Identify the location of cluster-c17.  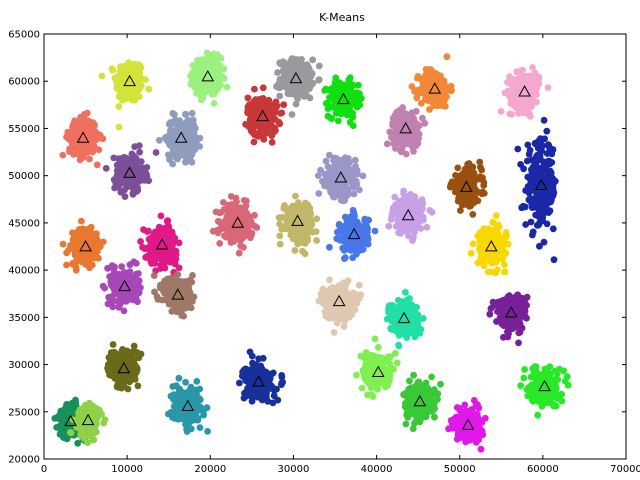
(352, 234).